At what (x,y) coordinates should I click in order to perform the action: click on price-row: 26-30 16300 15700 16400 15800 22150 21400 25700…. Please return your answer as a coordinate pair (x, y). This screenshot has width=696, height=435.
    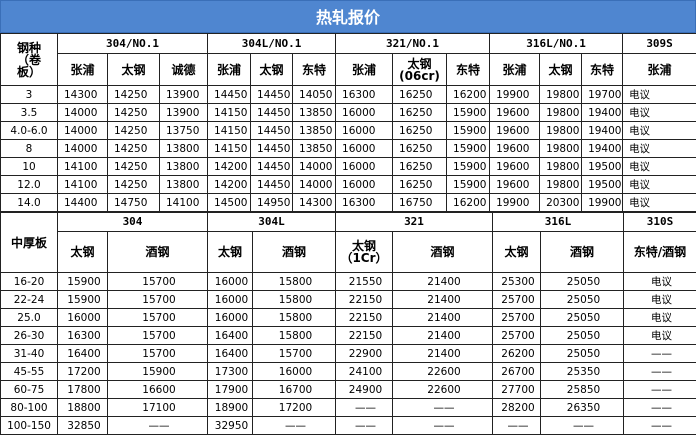
    Looking at the image, I should click on (348, 335).